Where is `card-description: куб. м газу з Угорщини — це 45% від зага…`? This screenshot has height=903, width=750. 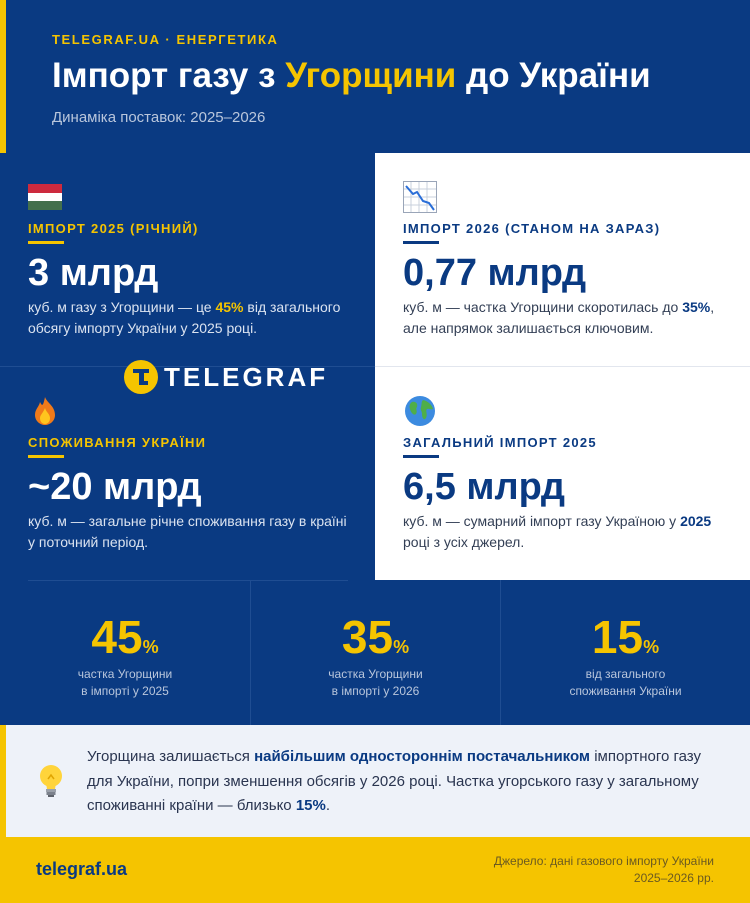 card-description: куб. м газу з Угорщини — це 45% від зага… is located at coordinates (184, 317).